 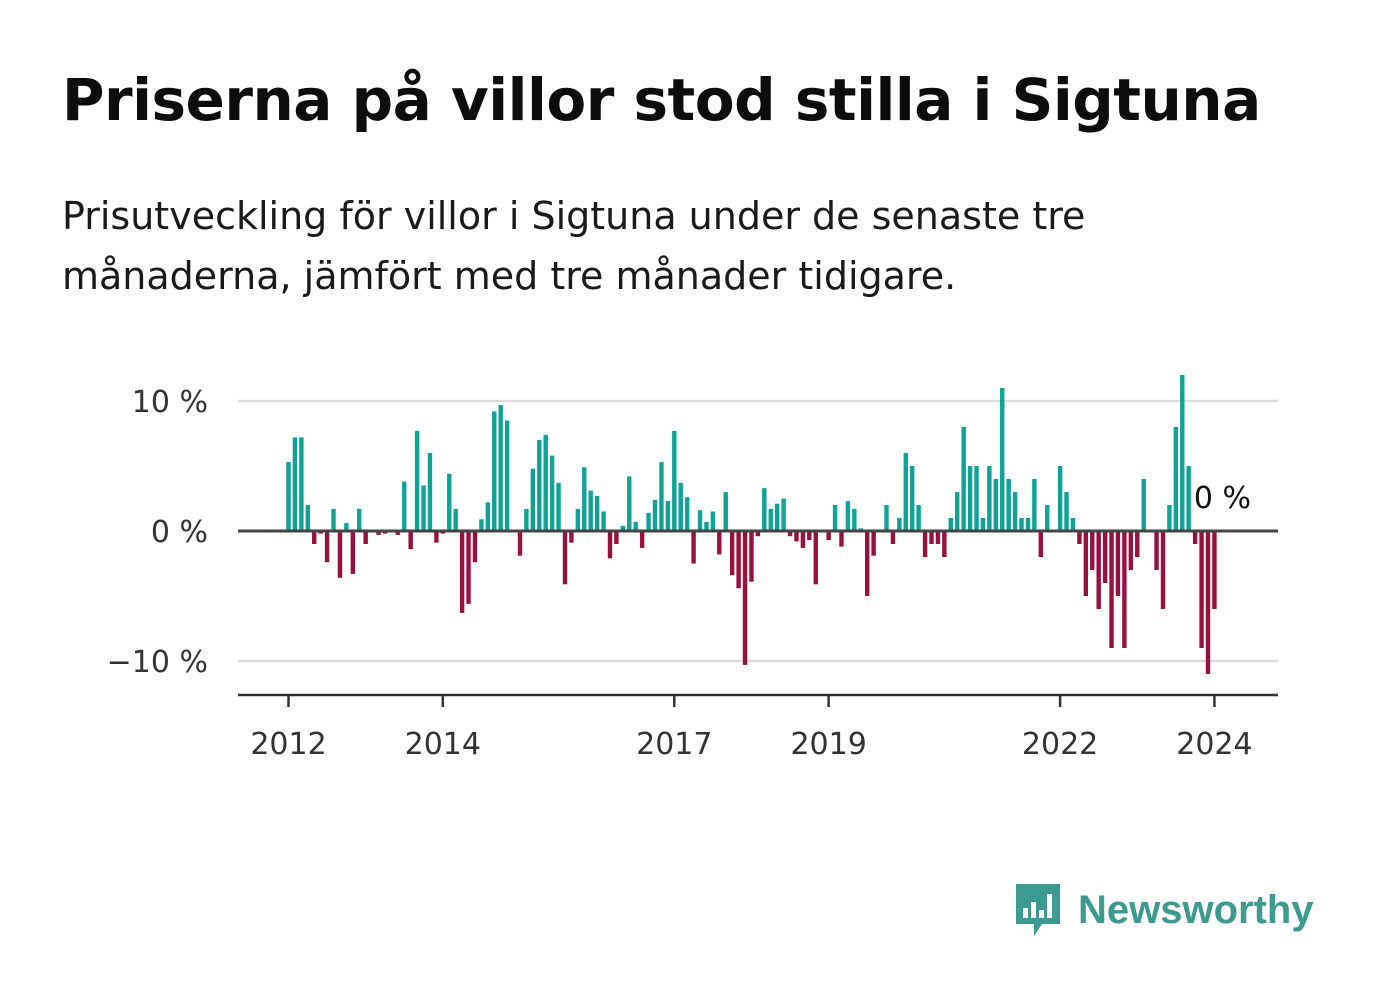 I want to click on y-tick-label: 0 %, so click(x=179, y=532).